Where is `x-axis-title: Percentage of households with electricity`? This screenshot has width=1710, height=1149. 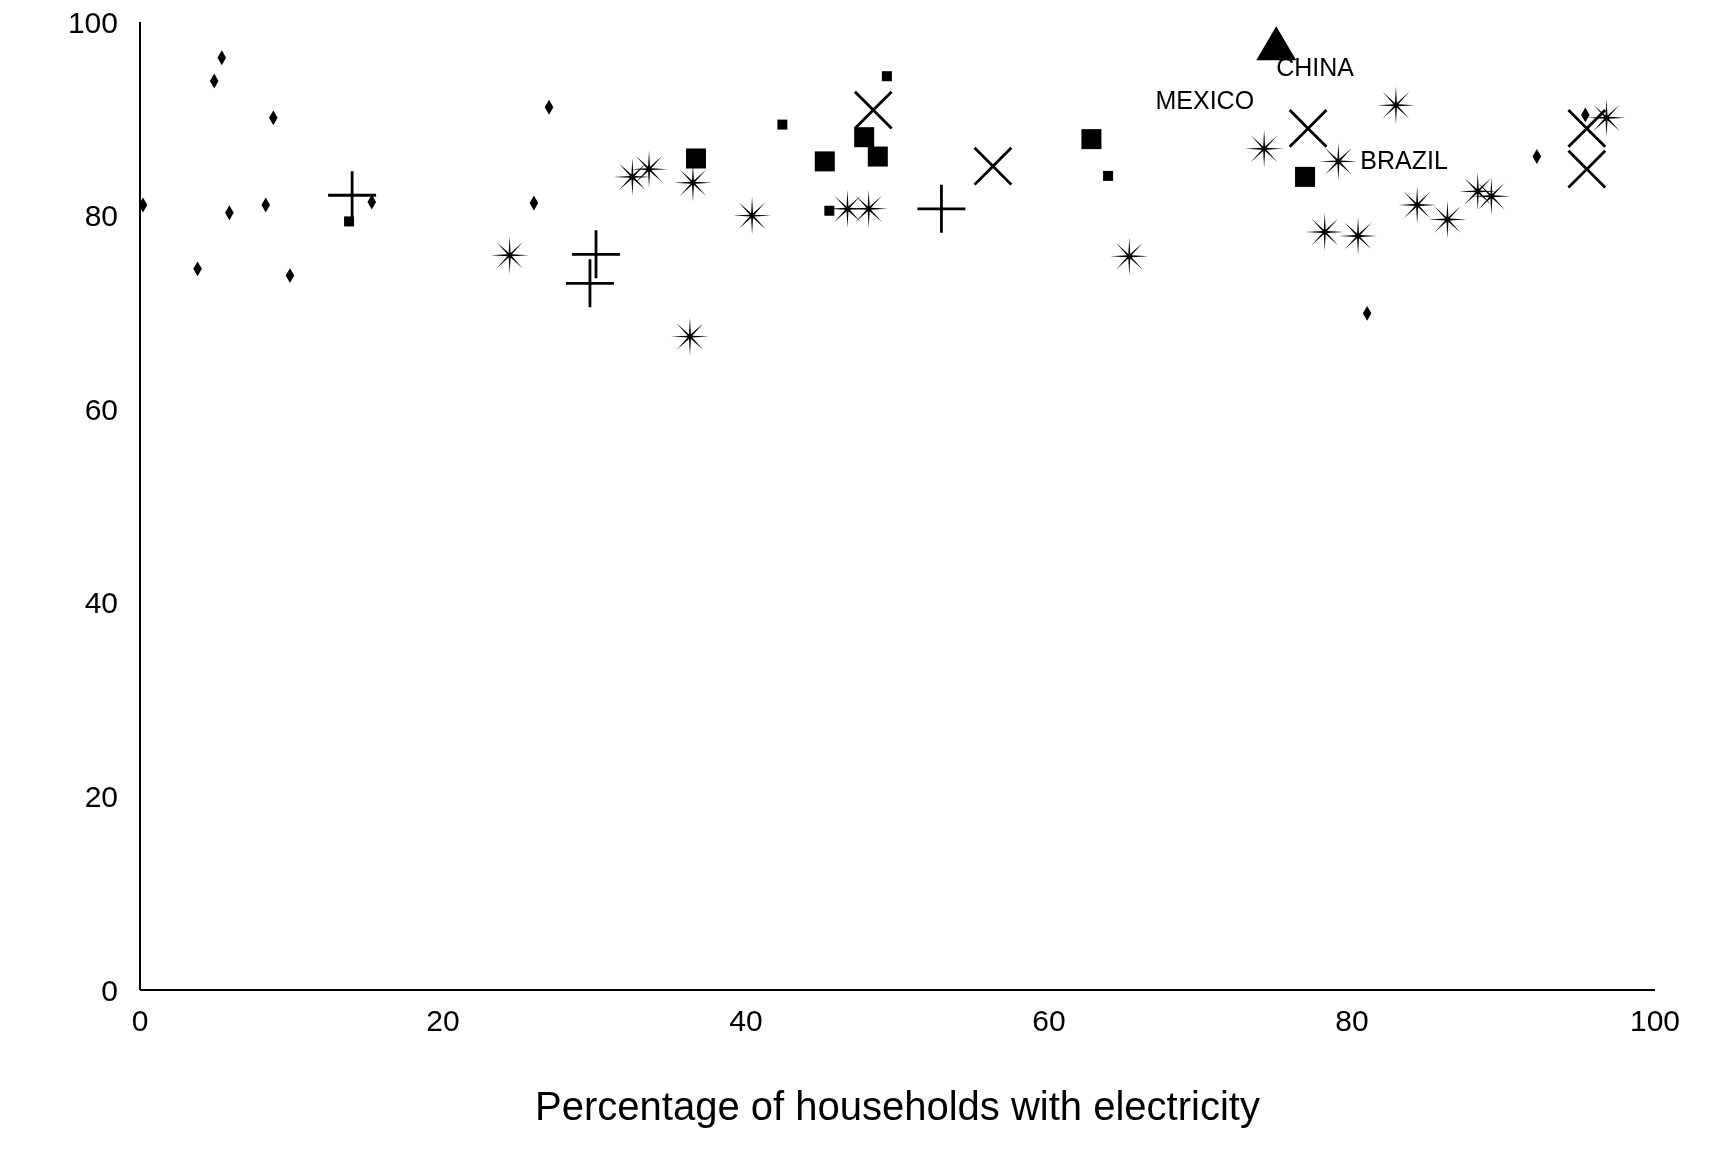
x-axis-title: Percentage of households with electricity is located at coordinates (897, 1106).